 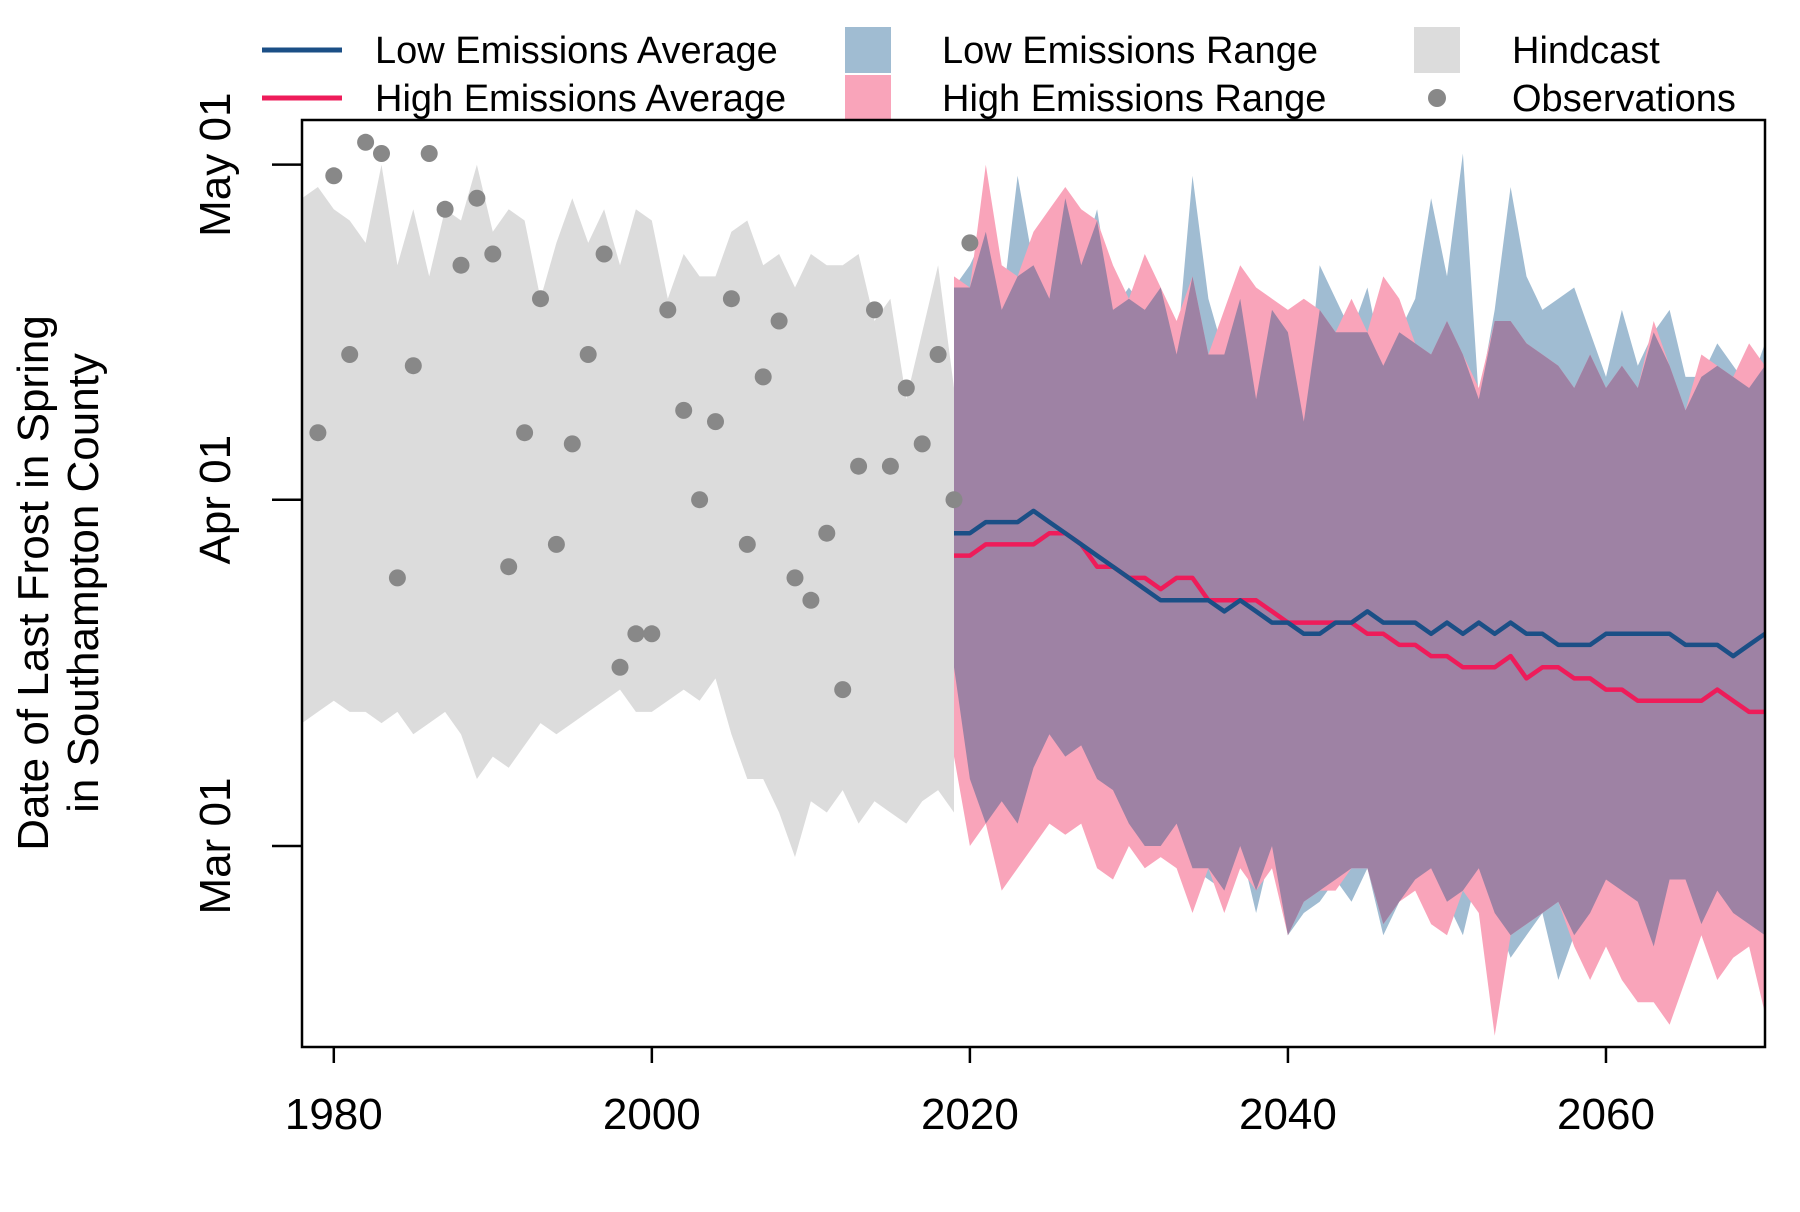 I want to click on legend-label-high_range: High Emissions Range, so click(x=1134, y=99).